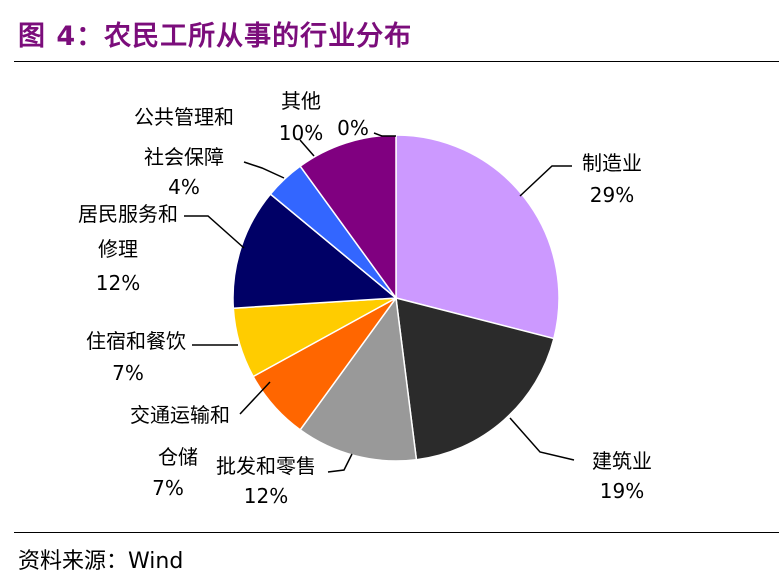 This screenshot has height=586, width=784. I want to click on leader-line-zero, so click(384, 134).